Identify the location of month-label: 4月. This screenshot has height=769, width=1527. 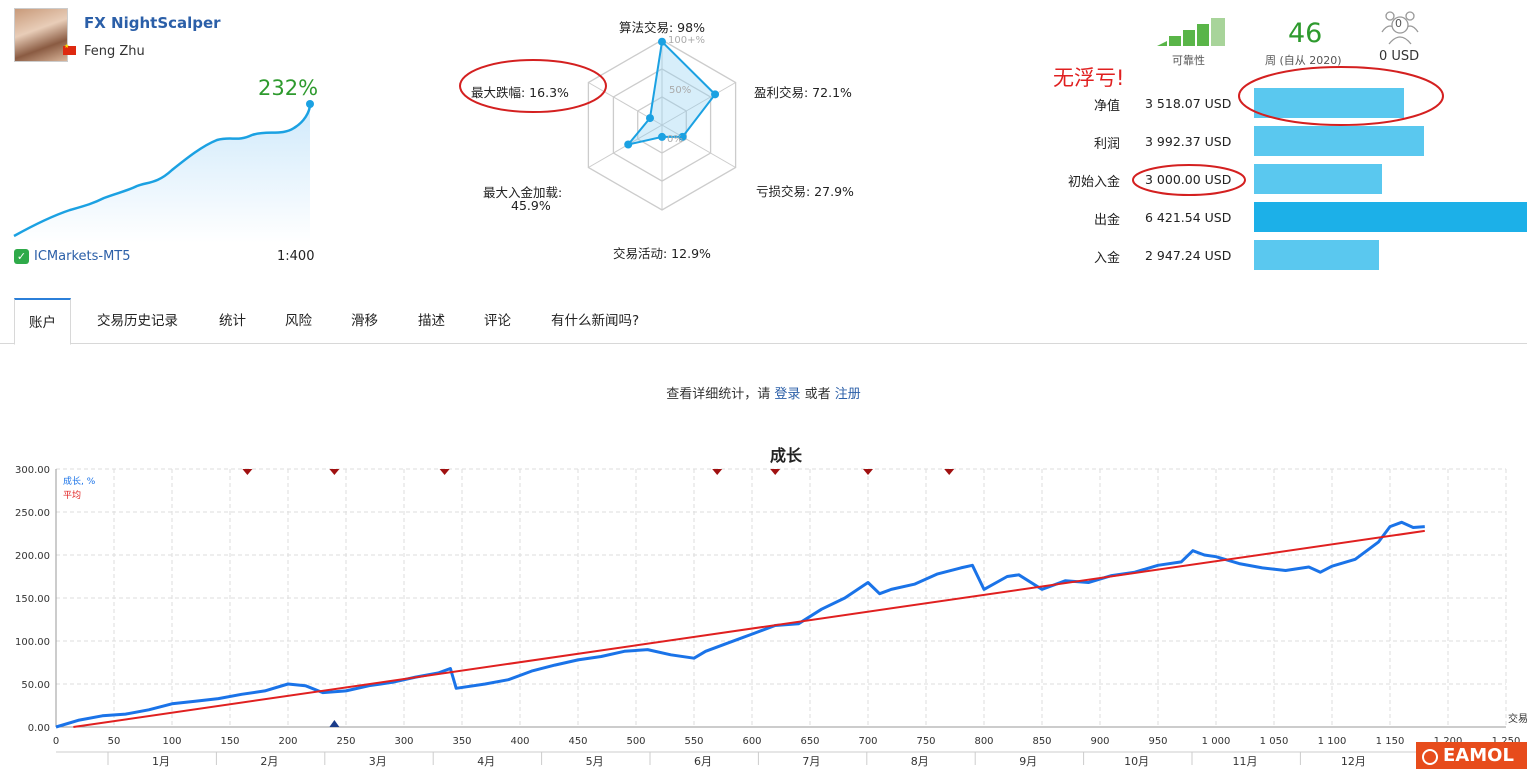
(486, 761).